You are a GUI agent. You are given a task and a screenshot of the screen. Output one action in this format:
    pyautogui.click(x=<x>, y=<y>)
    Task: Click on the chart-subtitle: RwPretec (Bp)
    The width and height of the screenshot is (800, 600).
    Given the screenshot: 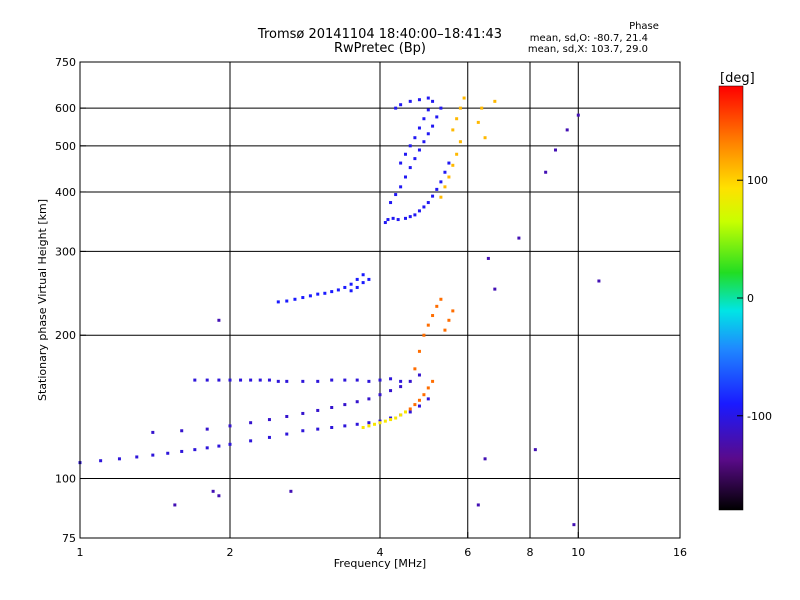 What is the action you would take?
    pyautogui.click(x=380, y=48)
    